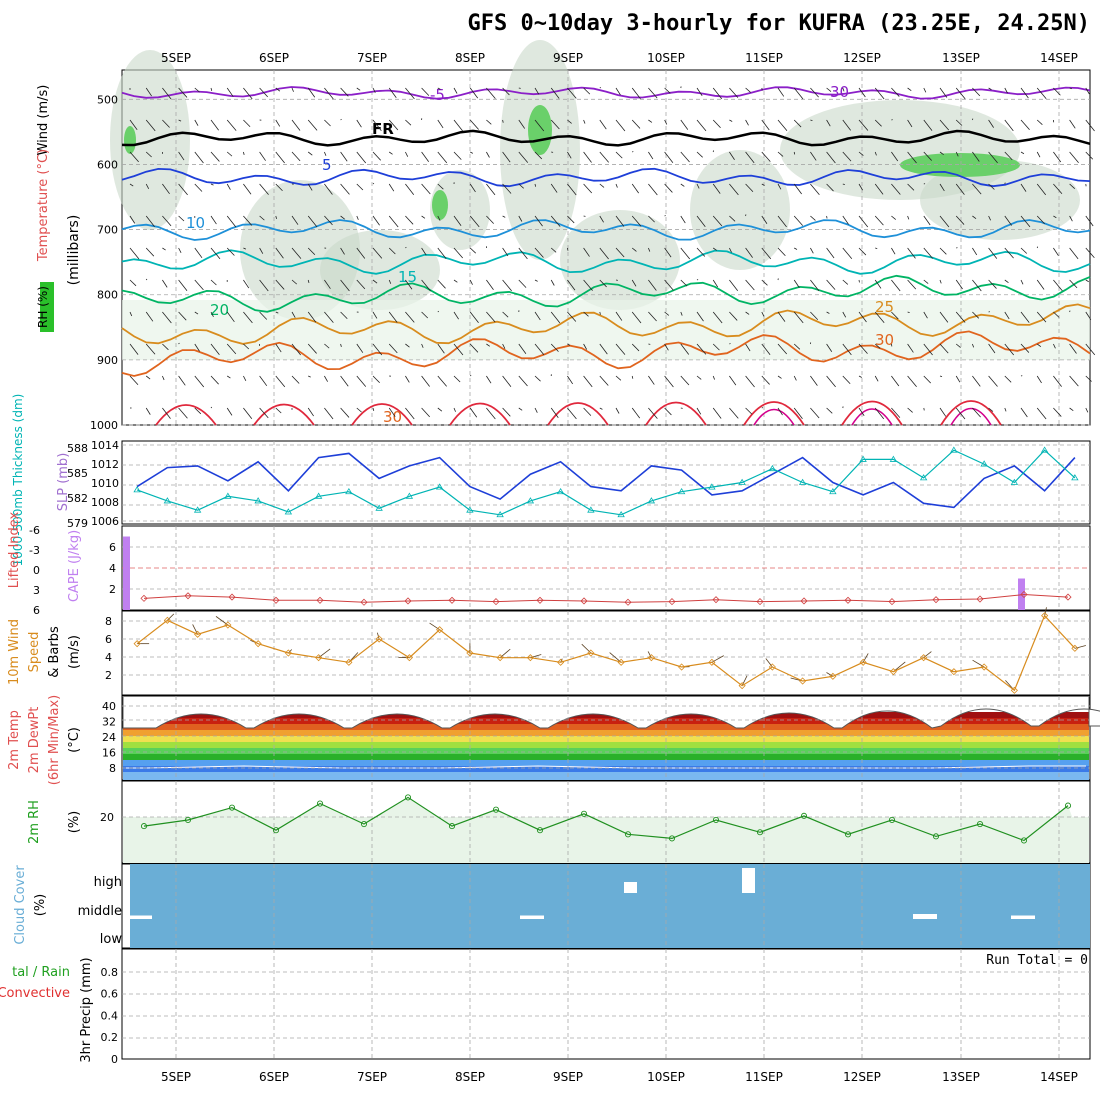 The image size is (1100, 1100). Describe the element at coordinates (112, 547) in the screenshot. I see `tick-label: 6` at that location.